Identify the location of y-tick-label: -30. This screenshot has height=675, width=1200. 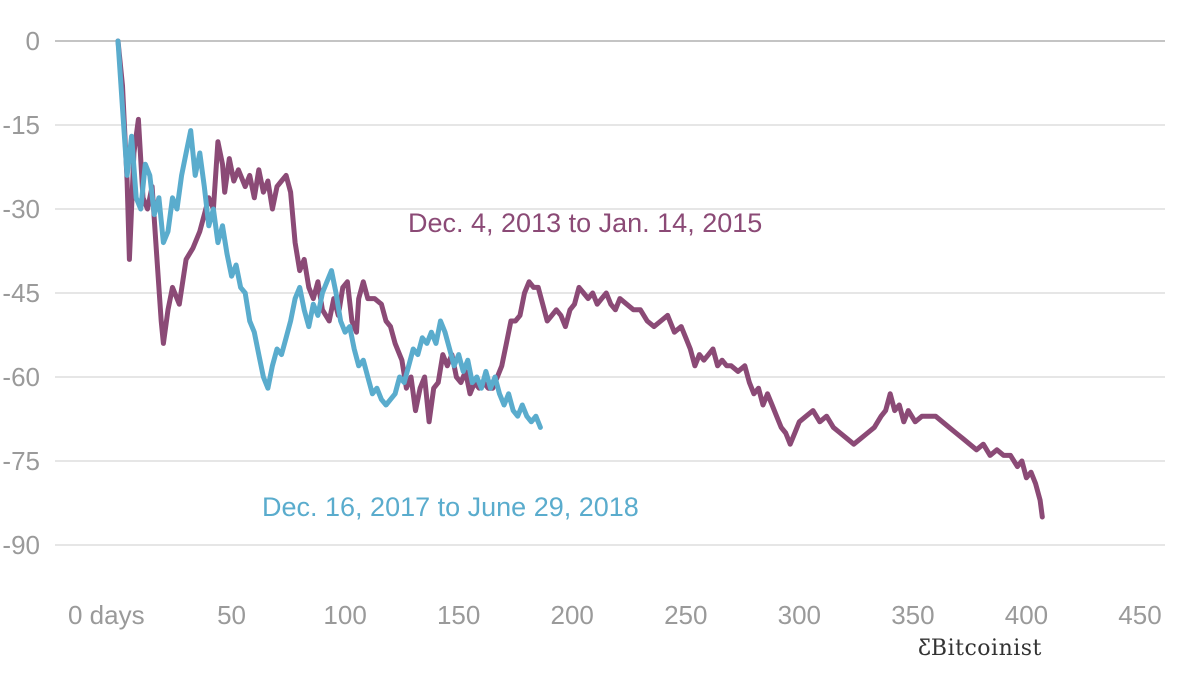
(21, 209).